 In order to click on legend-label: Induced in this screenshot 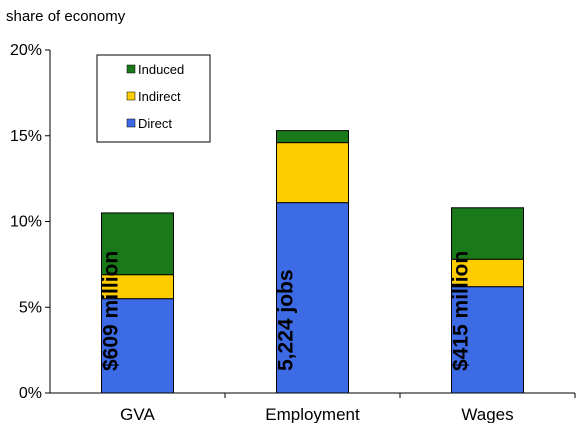, I will do `click(161, 69)`.